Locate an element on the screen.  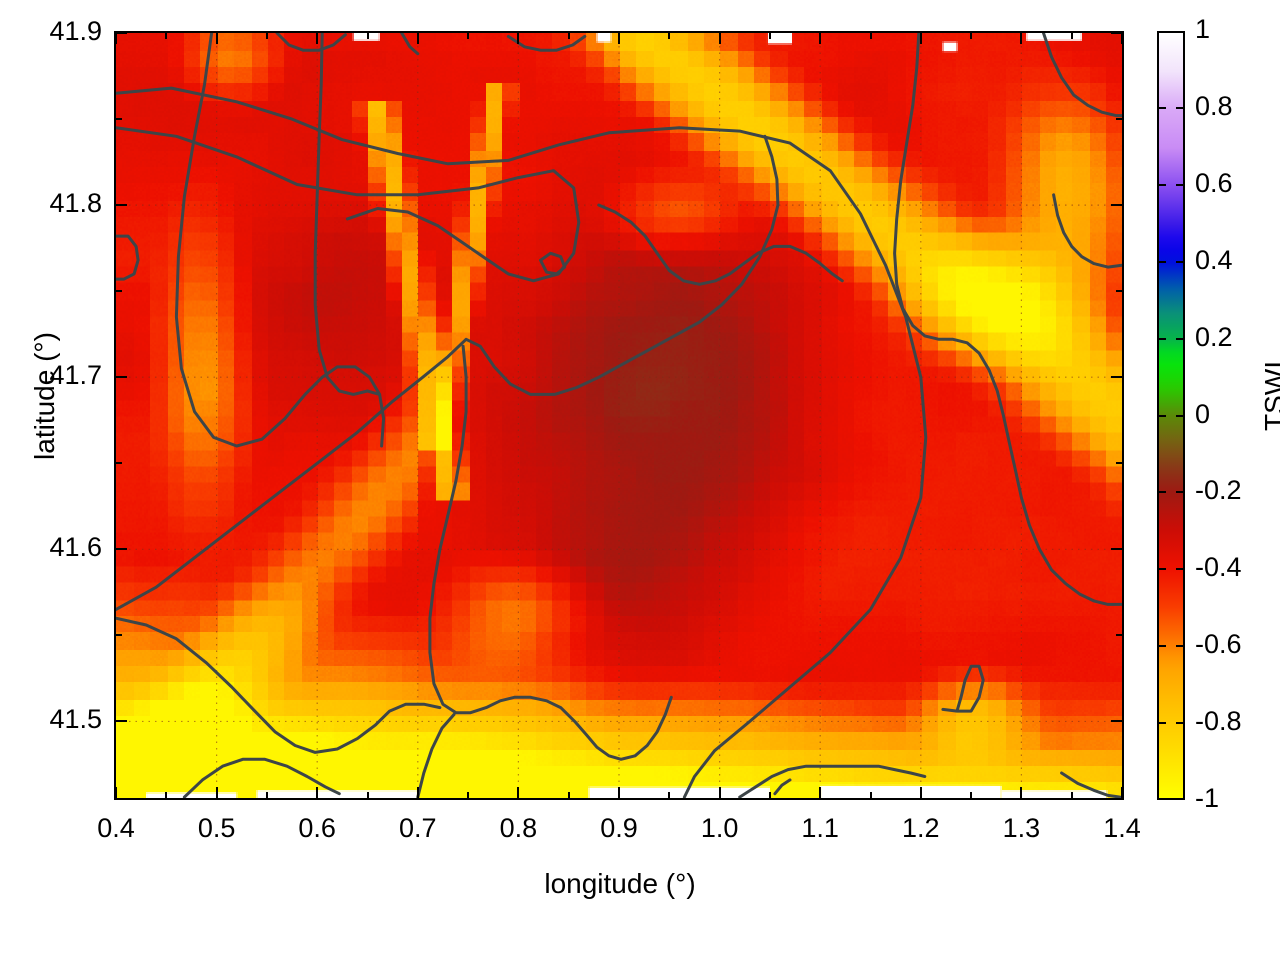
colorbar-tick-label: -1 is located at coordinates (1207, 798).